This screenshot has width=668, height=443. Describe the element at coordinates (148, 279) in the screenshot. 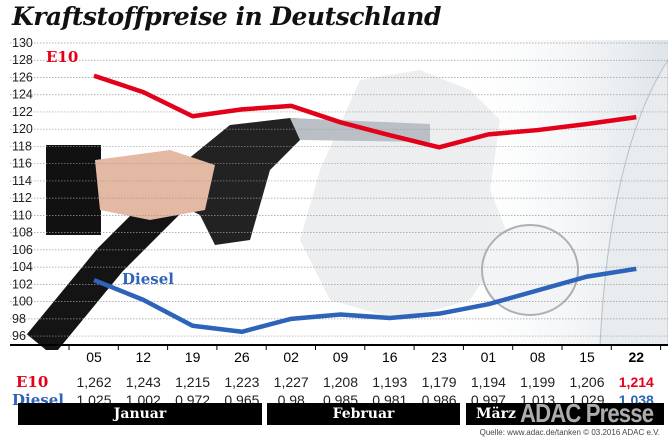

I see `legend-diesel: Diesel` at that location.